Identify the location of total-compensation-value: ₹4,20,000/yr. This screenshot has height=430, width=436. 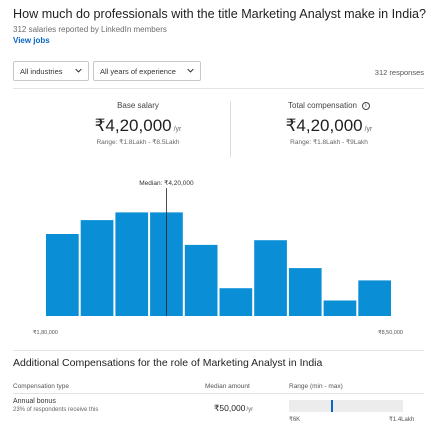
(329, 126).